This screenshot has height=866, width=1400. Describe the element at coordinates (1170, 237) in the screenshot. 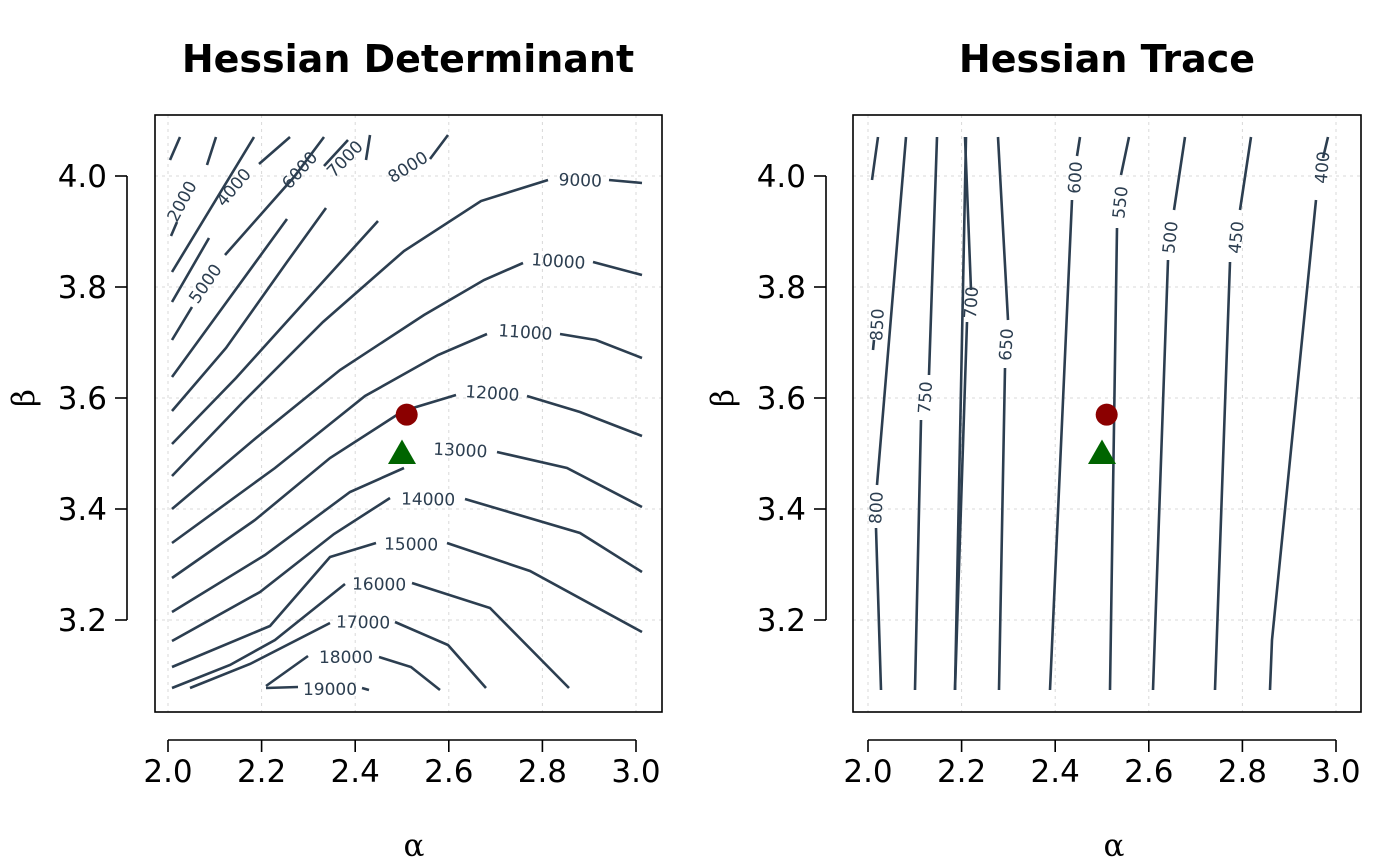

I see `trace-contour-label: 500` at that location.